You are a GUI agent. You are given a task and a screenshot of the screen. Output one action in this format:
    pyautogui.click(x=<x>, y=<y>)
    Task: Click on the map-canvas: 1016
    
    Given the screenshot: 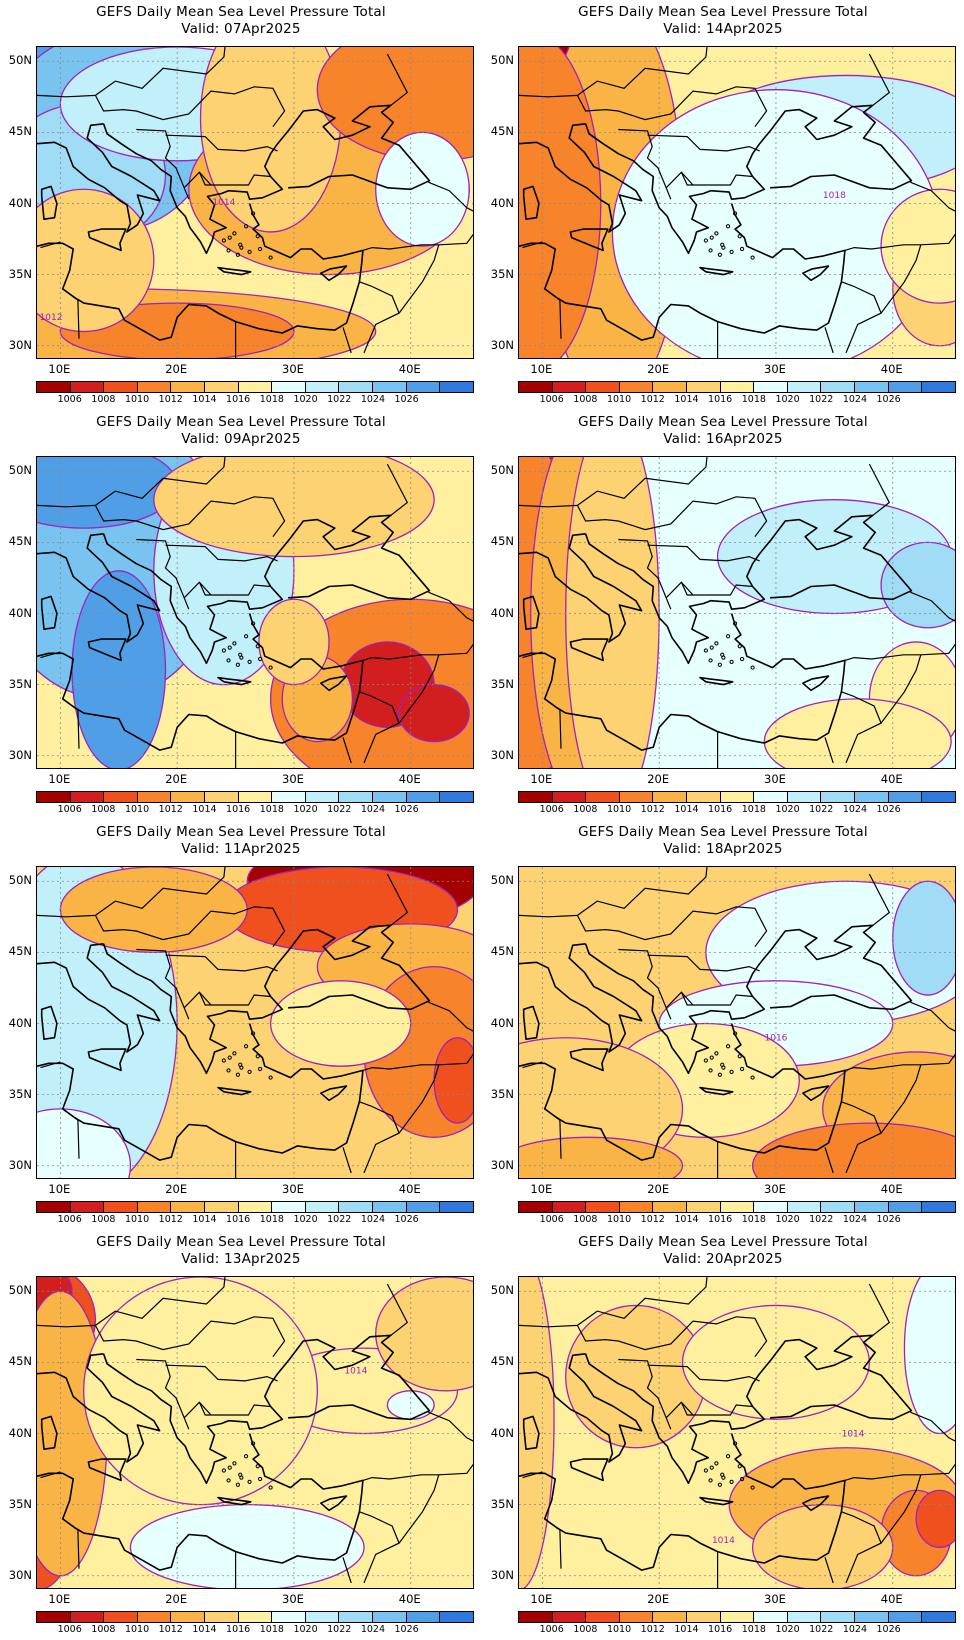 What is the action you would take?
    pyautogui.click(x=737, y=1022)
    